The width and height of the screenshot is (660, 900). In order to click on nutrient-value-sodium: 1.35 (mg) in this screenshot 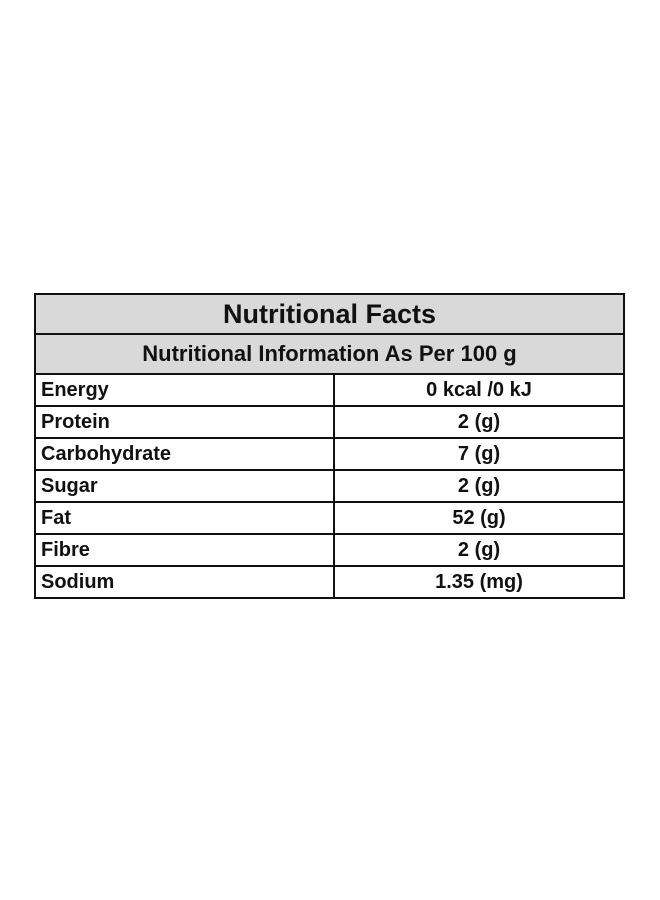, I will do `click(479, 582)`.